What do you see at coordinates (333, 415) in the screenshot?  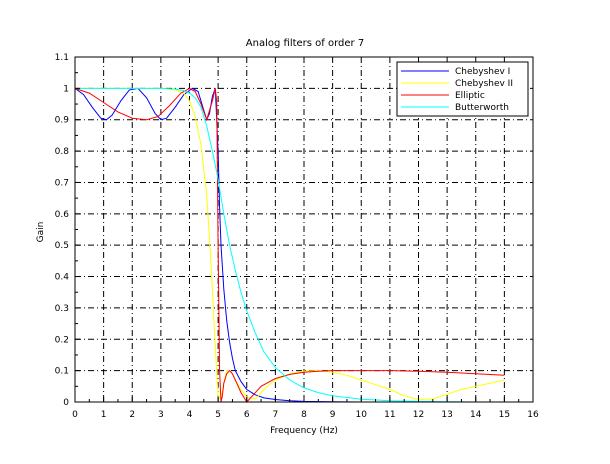 I see `x-tick-label: 9` at bounding box center [333, 415].